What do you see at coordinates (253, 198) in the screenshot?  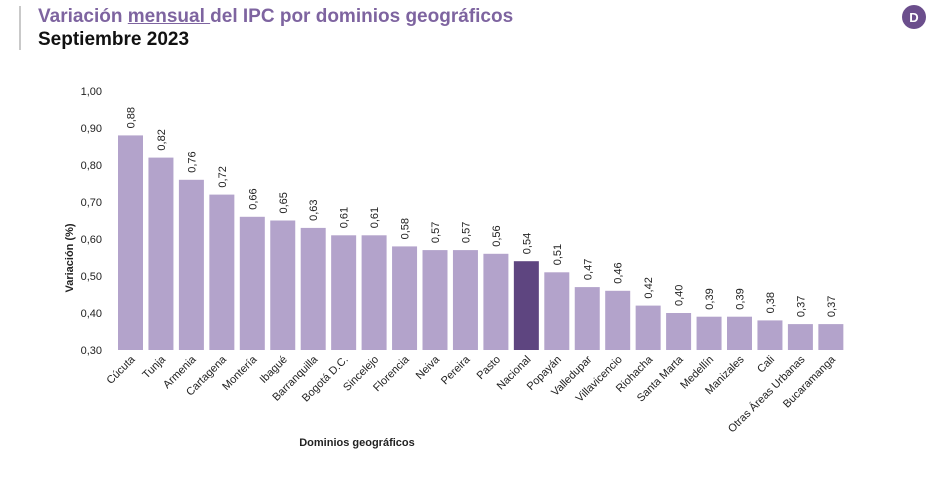 I see `bar-value-label: 0,66` at bounding box center [253, 198].